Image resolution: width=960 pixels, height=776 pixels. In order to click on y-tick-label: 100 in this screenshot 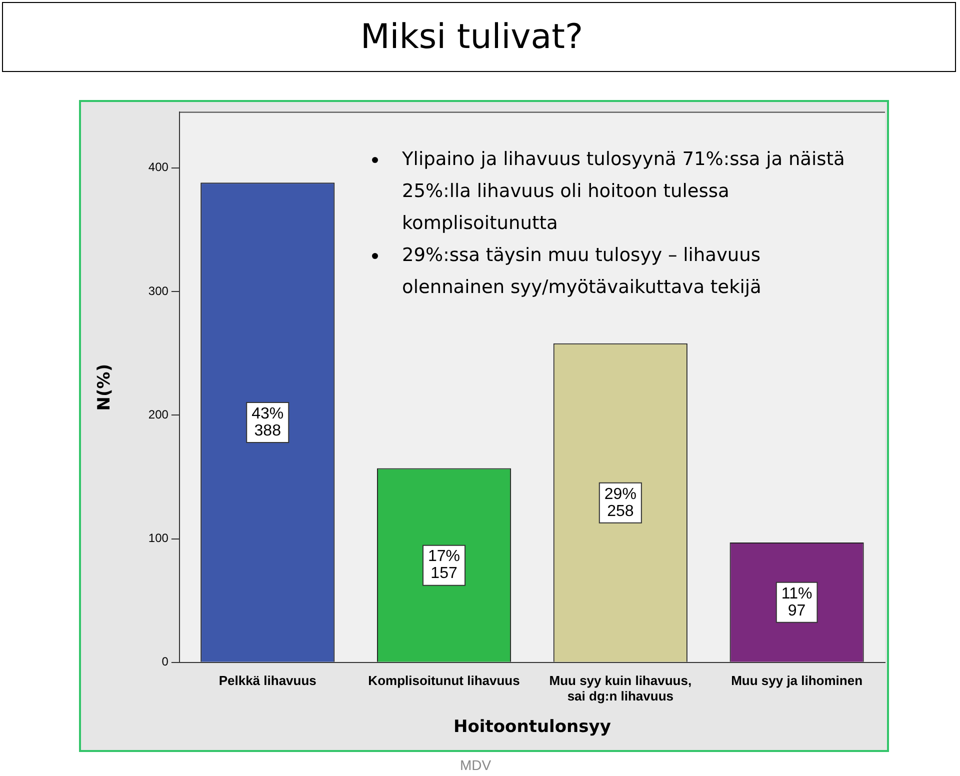, I will do `click(158, 538)`.